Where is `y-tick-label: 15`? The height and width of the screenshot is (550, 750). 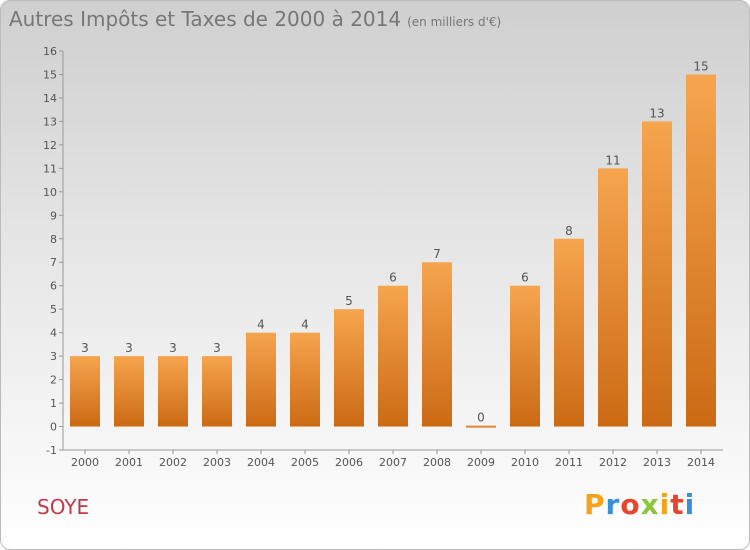 y-tick-label: 15 is located at coordinates (50, 74).